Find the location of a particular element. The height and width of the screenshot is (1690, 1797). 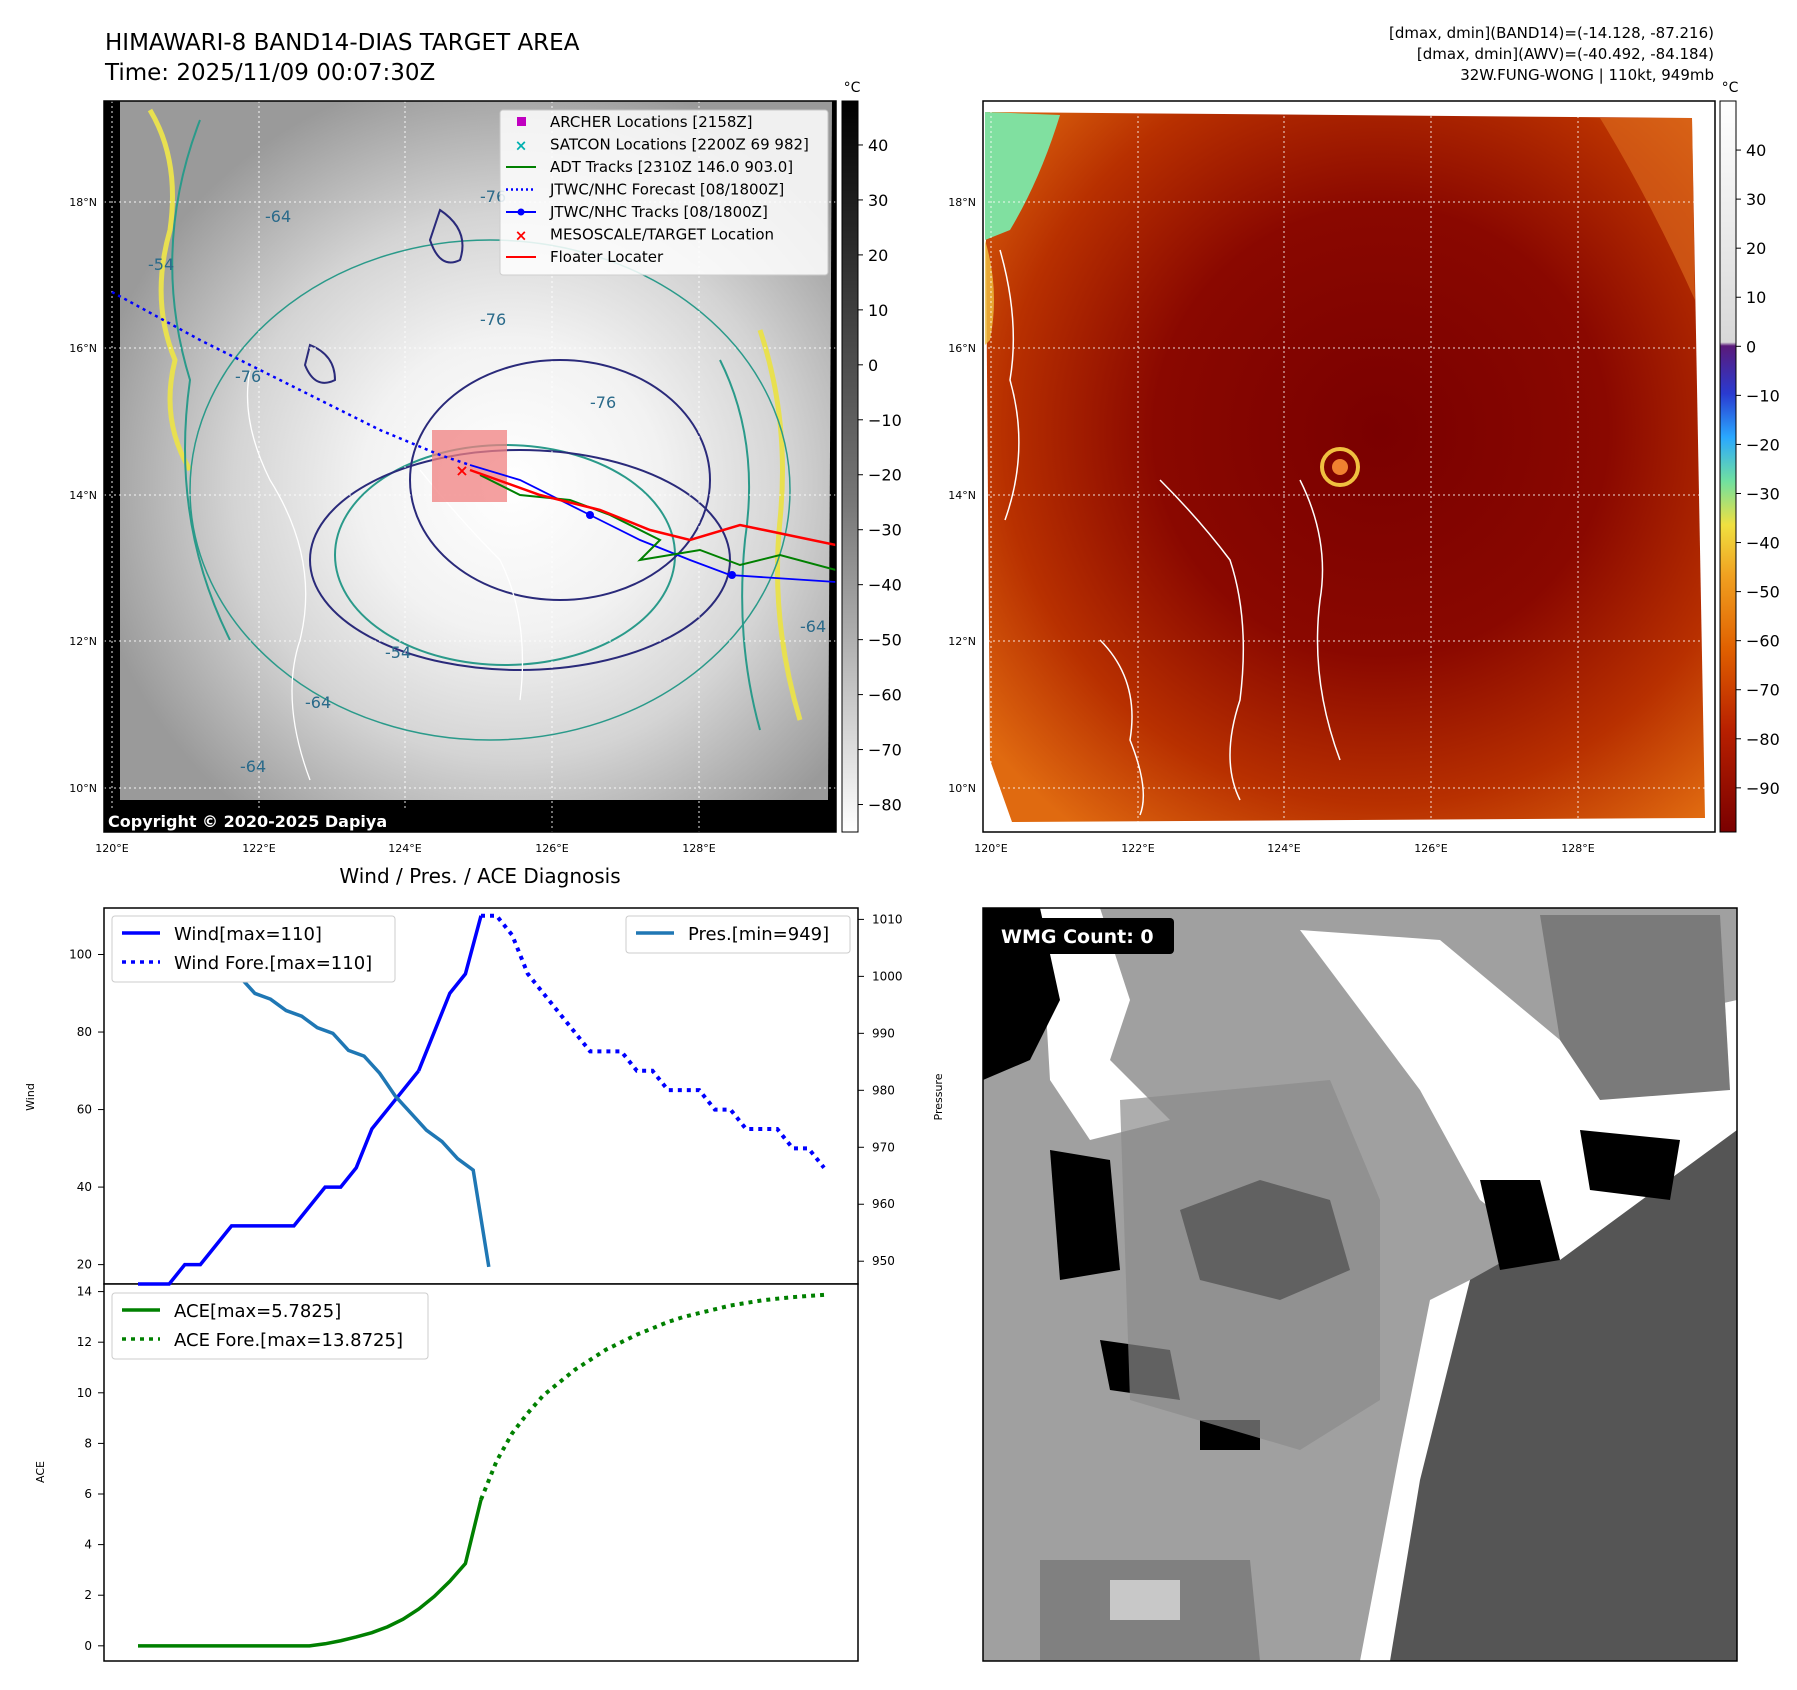

longitude-tick-label: 122°E is located at coordinates (258, 848).